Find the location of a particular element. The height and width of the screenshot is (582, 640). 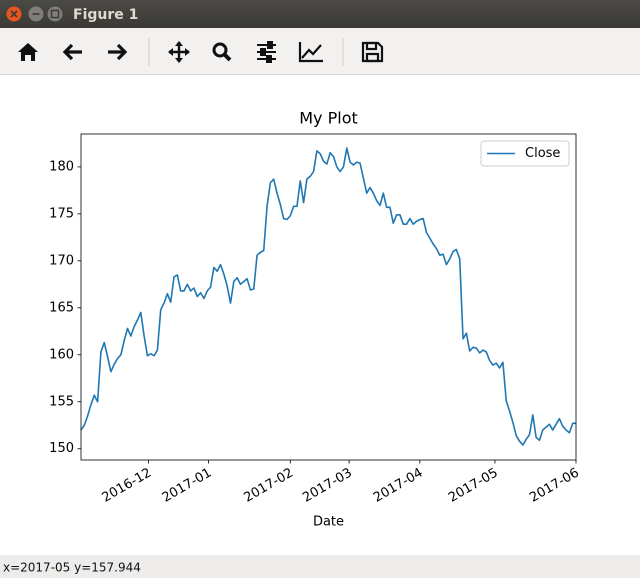

maximize-button is located at coordinates (55, 14).